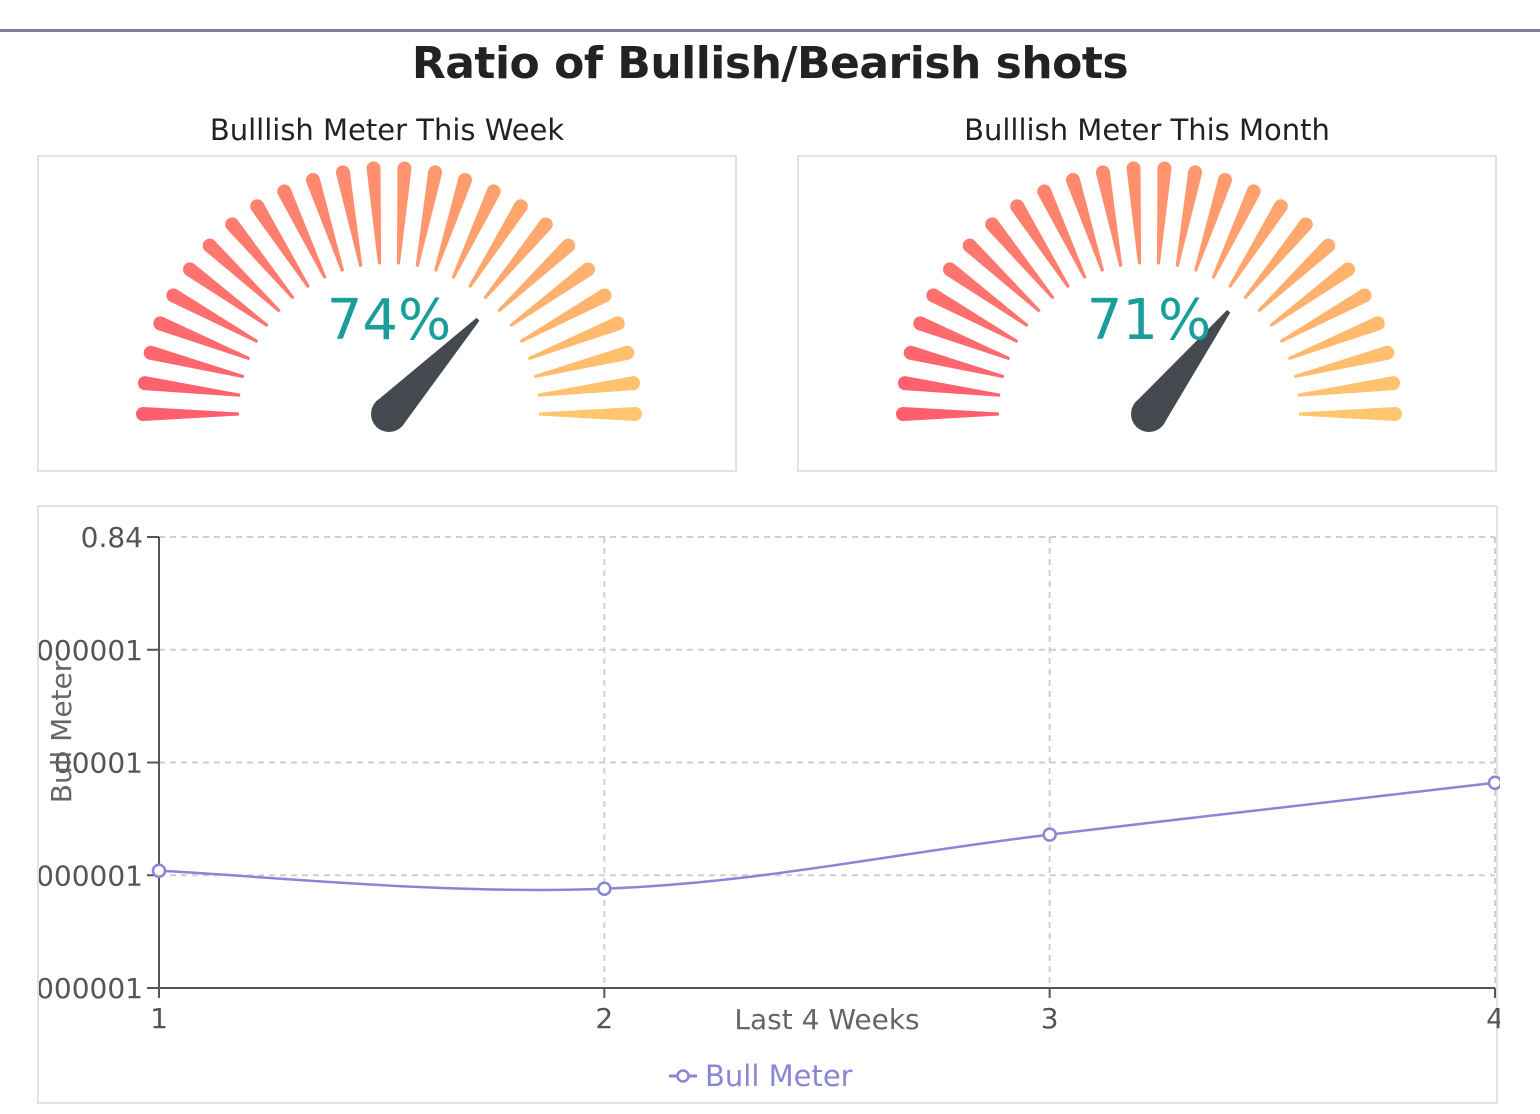 This screenshot has height=1114, width=1540. Describe the element at coordinates (387, 130) in the screenshot. I see `gauge-week-title: Bulllish Meter This Week` at that location.